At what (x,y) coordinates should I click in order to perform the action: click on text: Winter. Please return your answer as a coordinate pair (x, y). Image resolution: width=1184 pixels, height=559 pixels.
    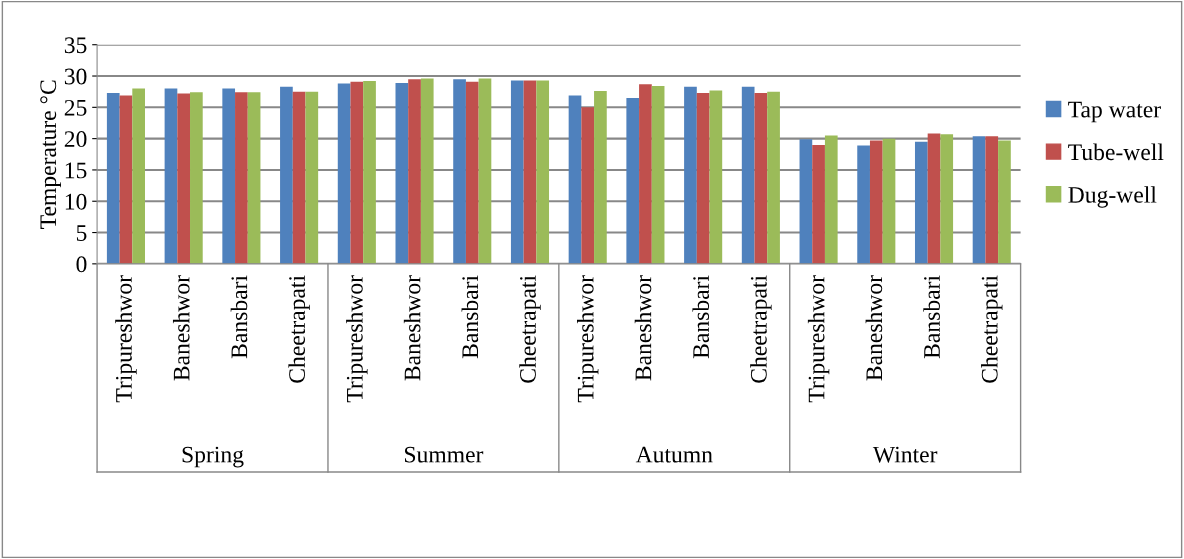
    Looking at the image, I should click on (905, 454).